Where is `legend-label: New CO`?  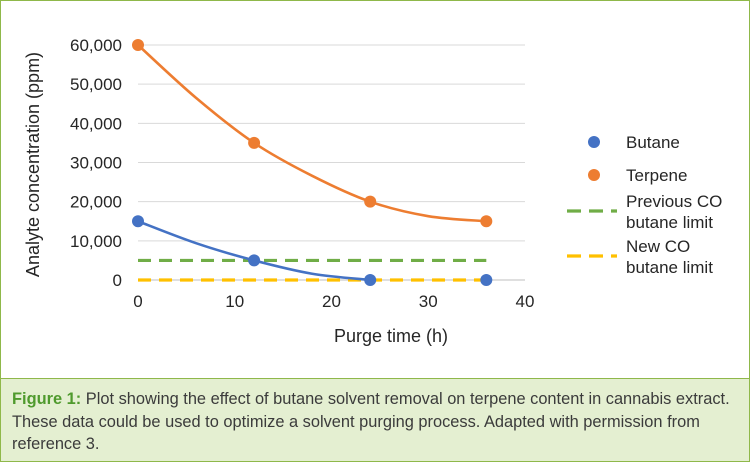 legend-label: New CO is located at coordinates (658, 246).